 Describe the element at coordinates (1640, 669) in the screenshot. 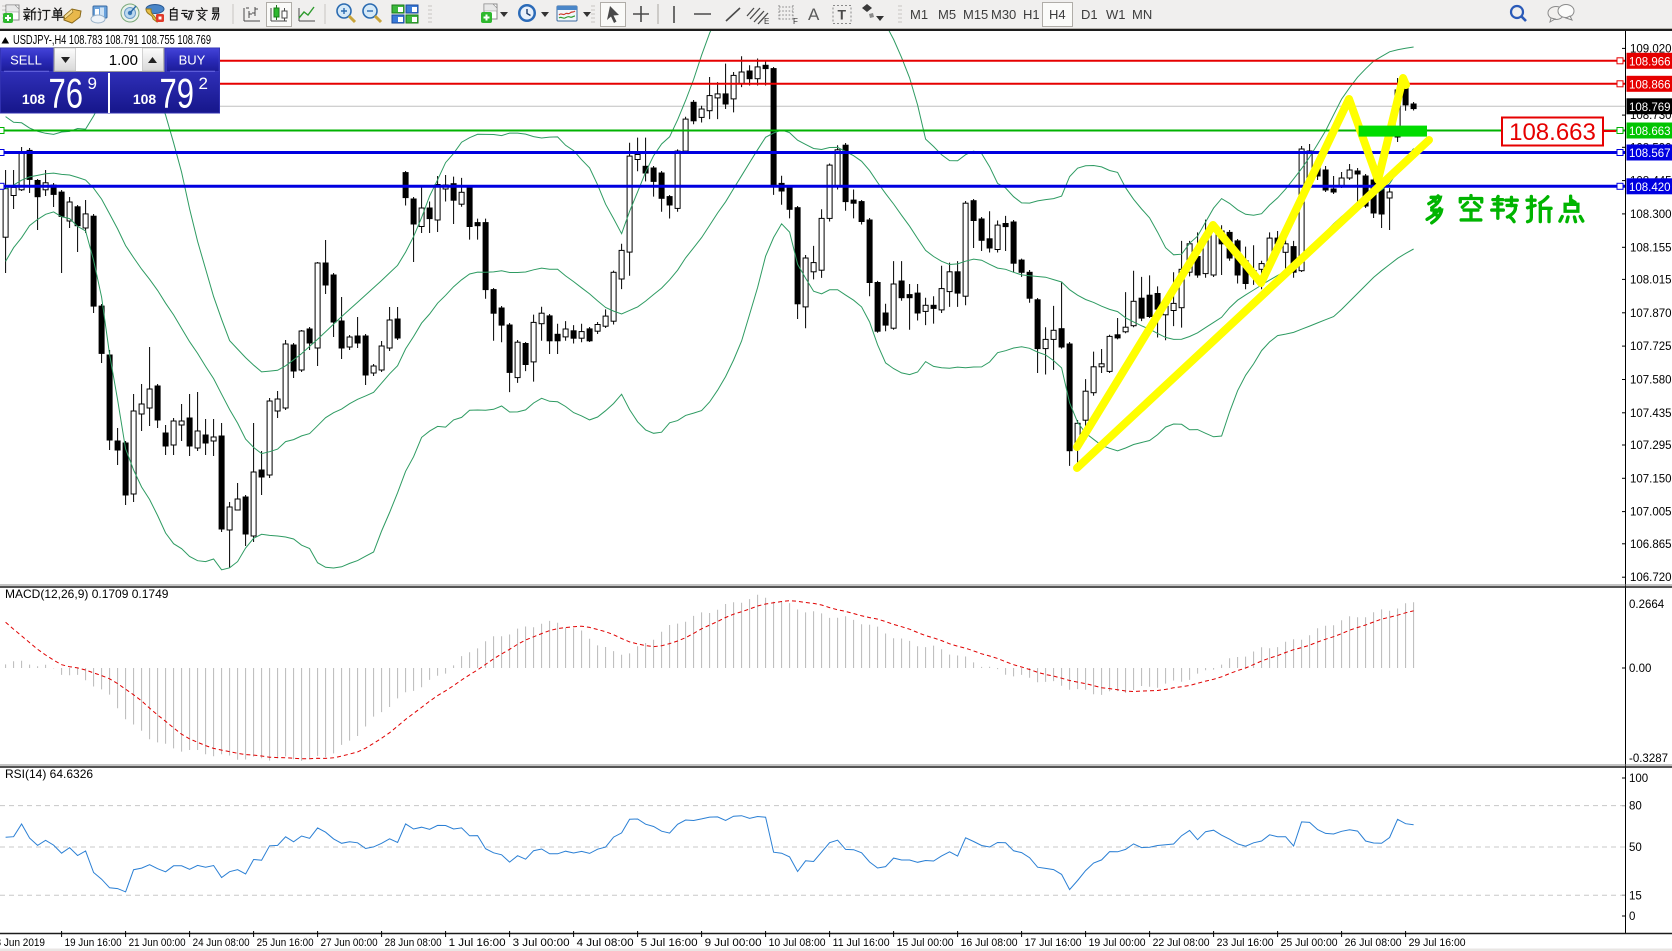

I see `svg-text: 0.00` at that location.